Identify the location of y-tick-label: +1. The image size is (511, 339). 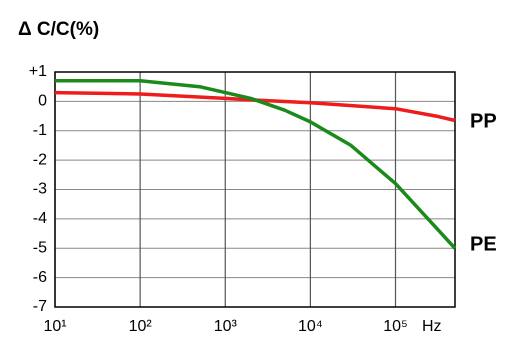
(38, 71).